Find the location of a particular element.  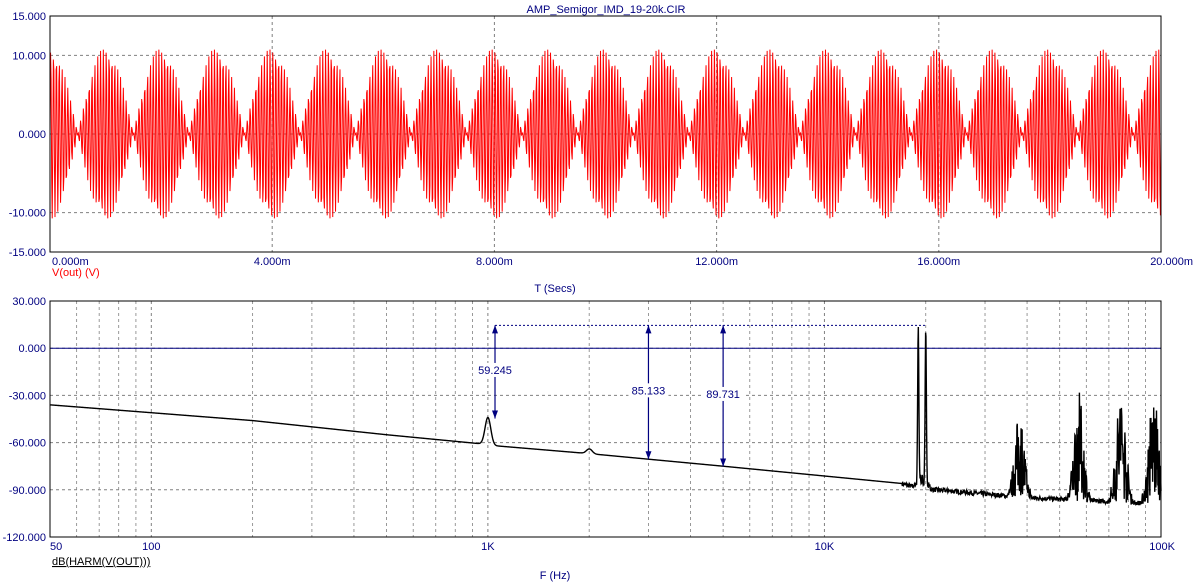

time-y-tick-label: -10.000 is located at coordinates (27, 214).